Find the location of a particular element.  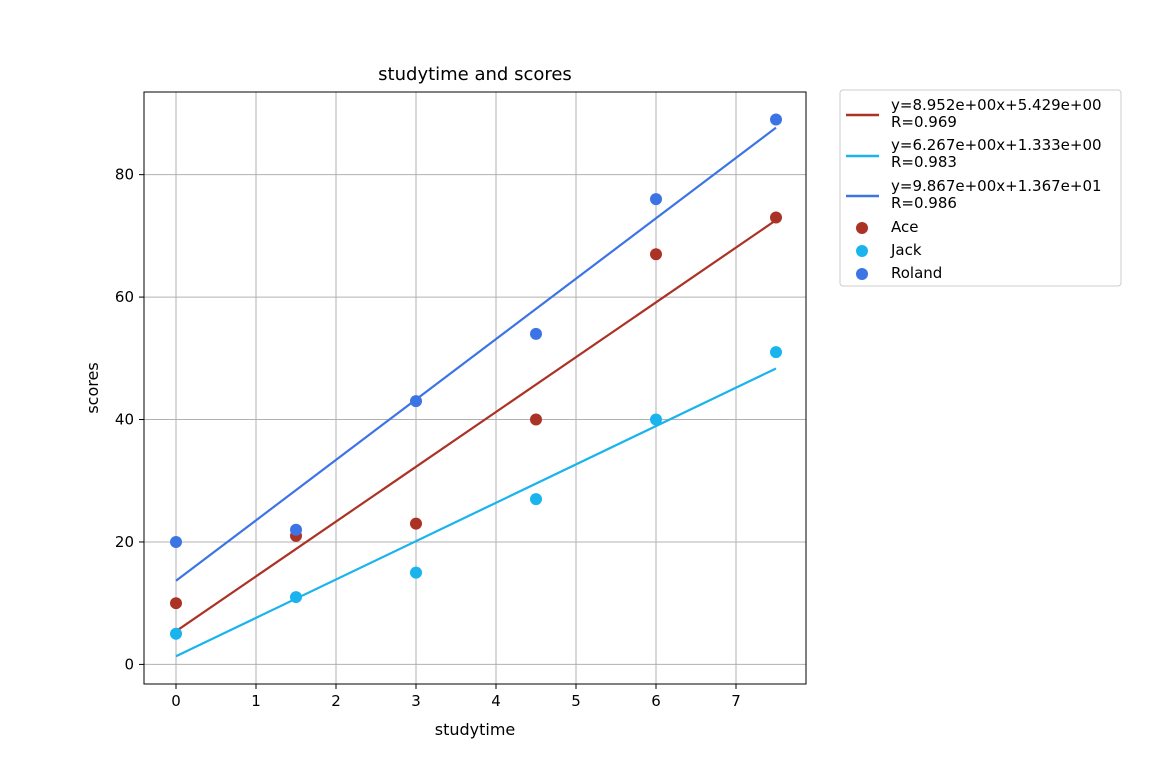

legend-marker-roland is located at coordinates (862, 274).